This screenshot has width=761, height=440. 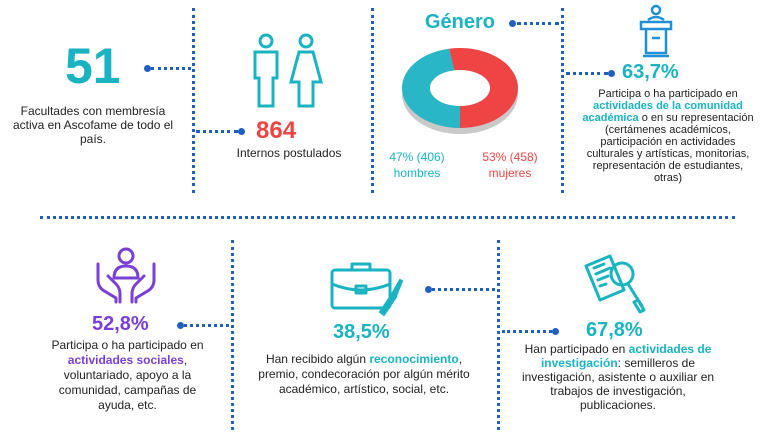 What do you see at coordinates (316, 359) in the screenshot?
I see `recognition-text-before: Han recibido algún` at bounding box center [316, 359].